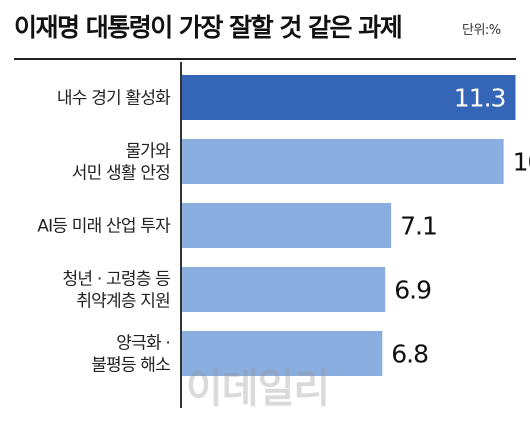 This screenshot has height=424, width=530. I want to click on value-label-5: 6.8, so click(409, 354).